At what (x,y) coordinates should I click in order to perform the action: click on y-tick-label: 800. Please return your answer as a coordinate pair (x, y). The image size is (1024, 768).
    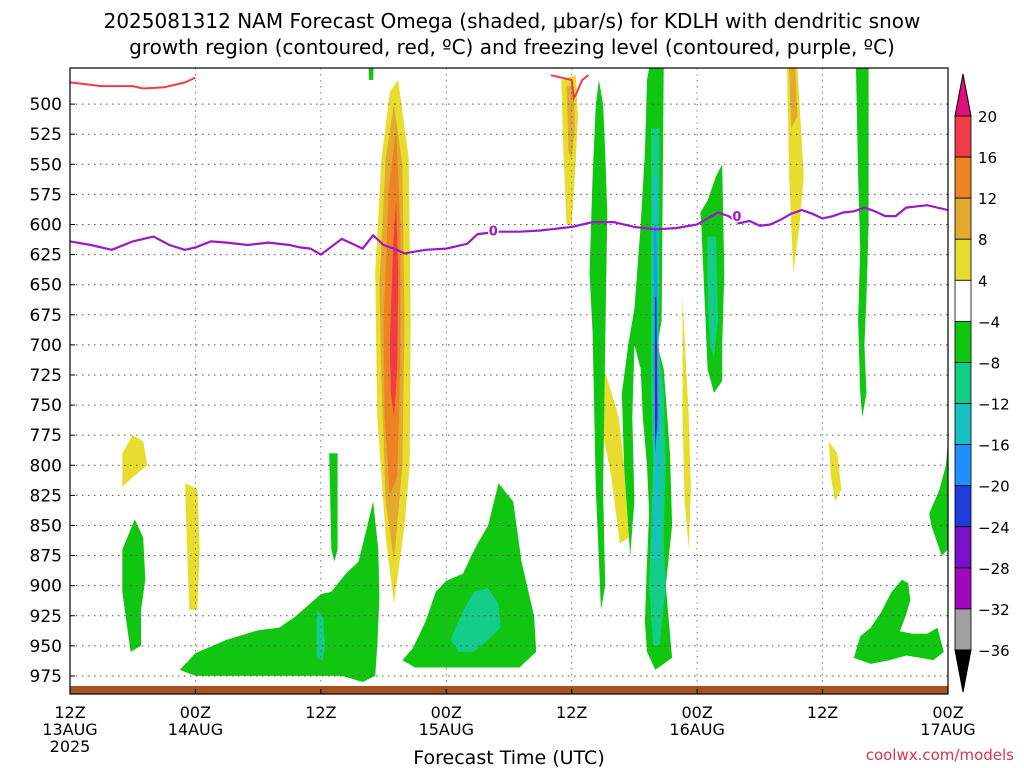
    Looking at the image, I should click on (46, 466).